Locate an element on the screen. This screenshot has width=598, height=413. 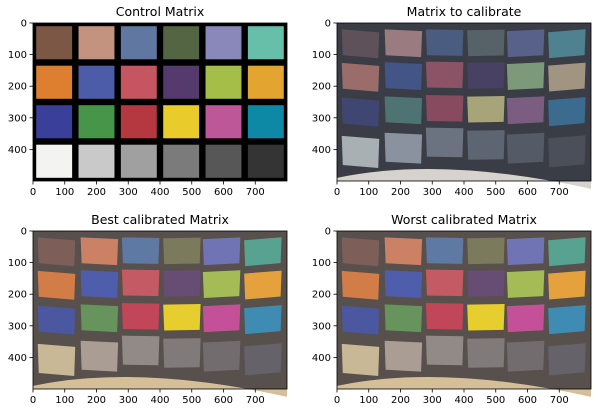
y-tick-label: 200 is located at coordinates (321, 87).